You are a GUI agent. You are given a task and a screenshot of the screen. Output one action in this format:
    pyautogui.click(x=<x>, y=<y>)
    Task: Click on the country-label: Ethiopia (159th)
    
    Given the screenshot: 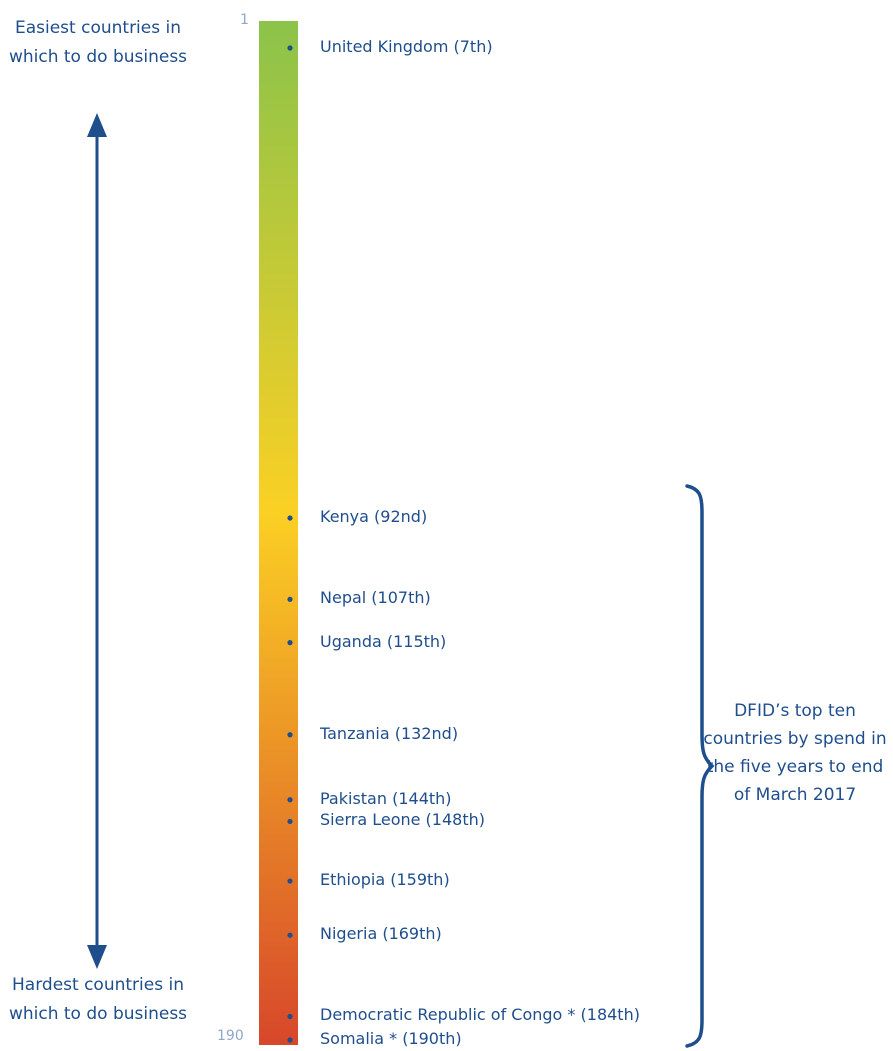 What is the action you would take?
    pyautogui.click(x=385, y=880)
    